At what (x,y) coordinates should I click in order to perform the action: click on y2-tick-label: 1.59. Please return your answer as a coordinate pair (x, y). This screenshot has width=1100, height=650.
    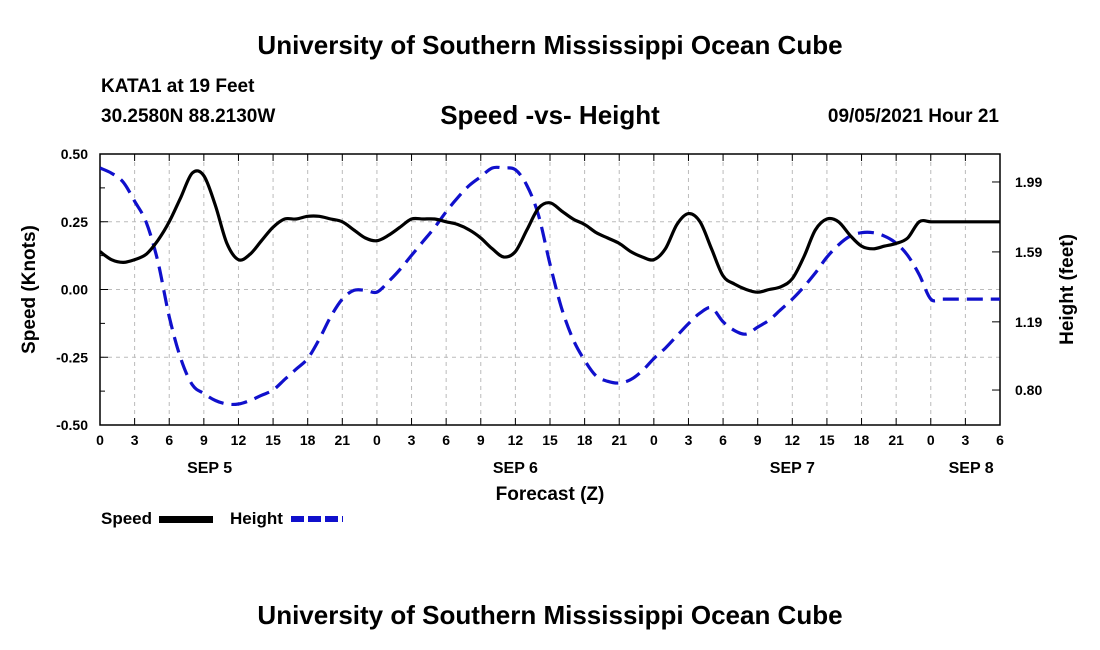
    Looking at the image, I should click on (1028, 252).